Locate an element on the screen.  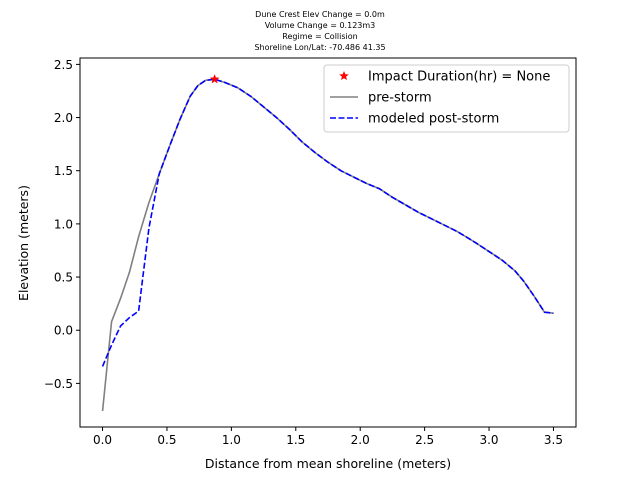
title-line: Volume Change = 0.123m3 is located at coordinates (320, 25).